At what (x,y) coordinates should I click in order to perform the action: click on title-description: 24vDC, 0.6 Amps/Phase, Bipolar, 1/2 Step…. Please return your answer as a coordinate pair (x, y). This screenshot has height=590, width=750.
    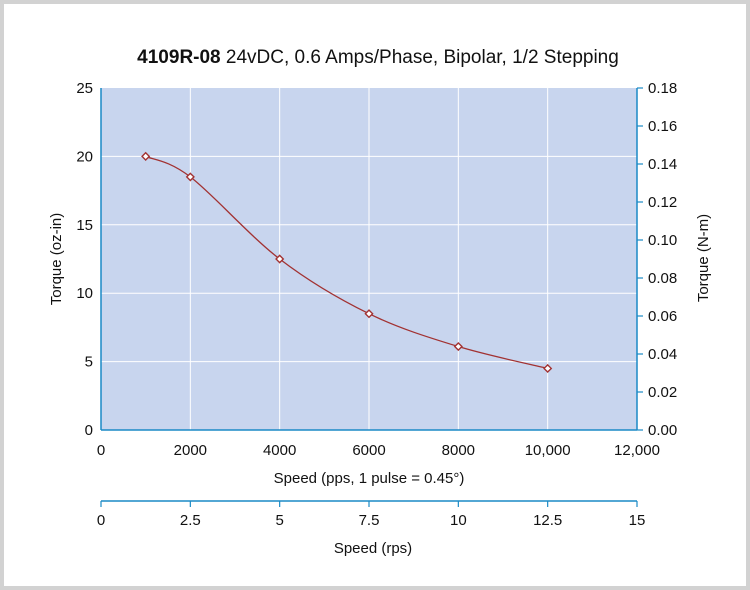
    Looking at the image, I should click on (420, 57).